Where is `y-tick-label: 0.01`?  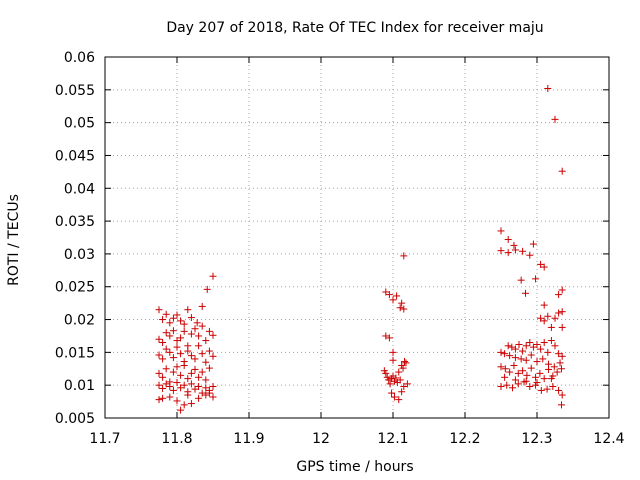 y-tick-label: 0.01 is located at coordinates (79, 386).